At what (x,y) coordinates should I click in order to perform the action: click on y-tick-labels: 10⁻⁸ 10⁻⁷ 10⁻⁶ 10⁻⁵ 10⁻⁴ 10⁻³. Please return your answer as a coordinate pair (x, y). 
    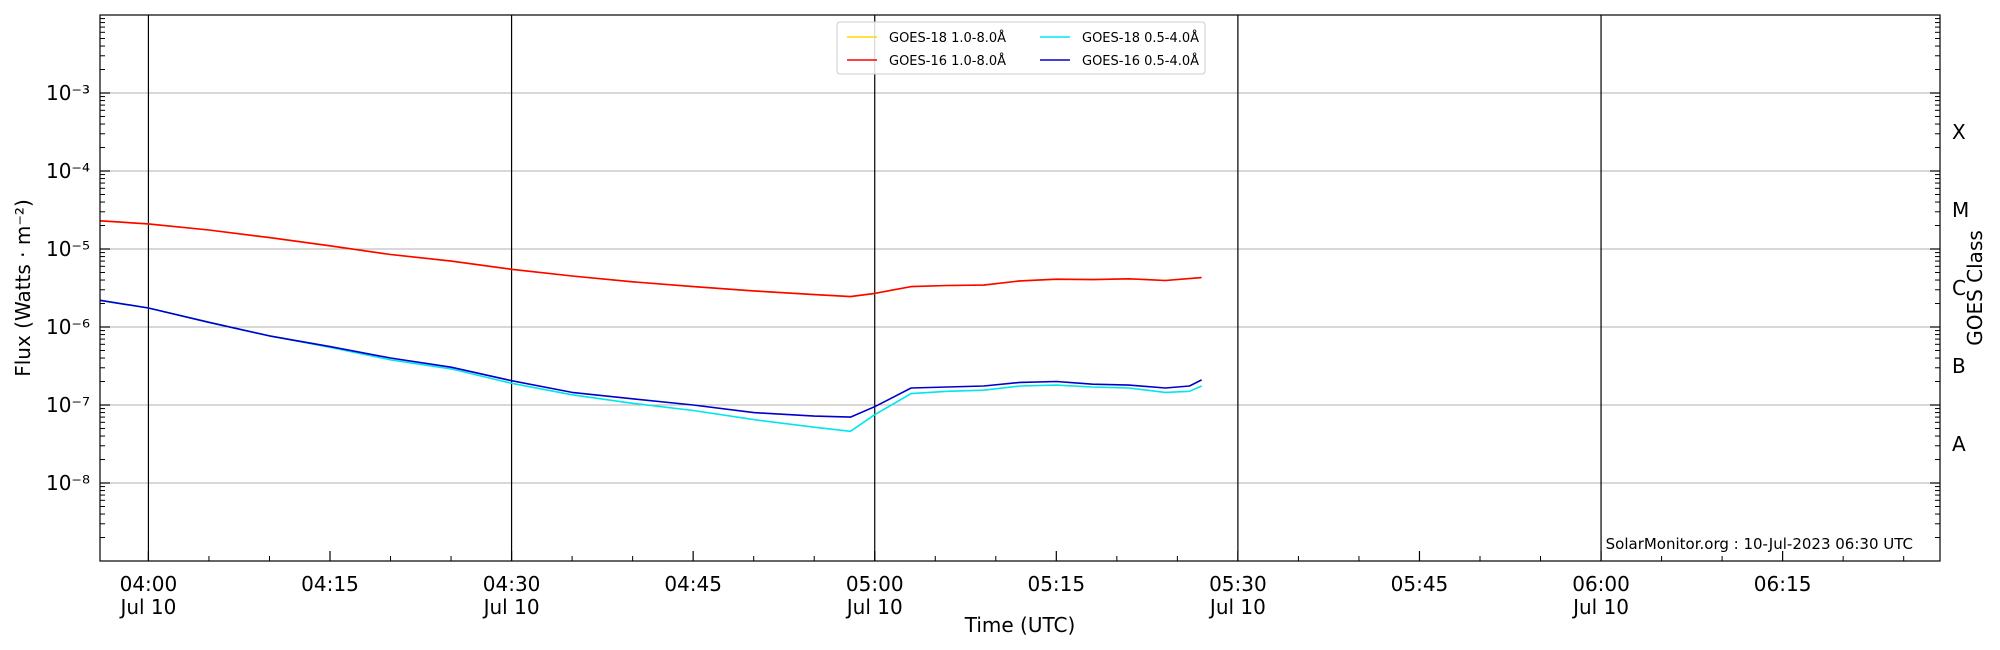
    Looking at the image, I should click on (68, 288).